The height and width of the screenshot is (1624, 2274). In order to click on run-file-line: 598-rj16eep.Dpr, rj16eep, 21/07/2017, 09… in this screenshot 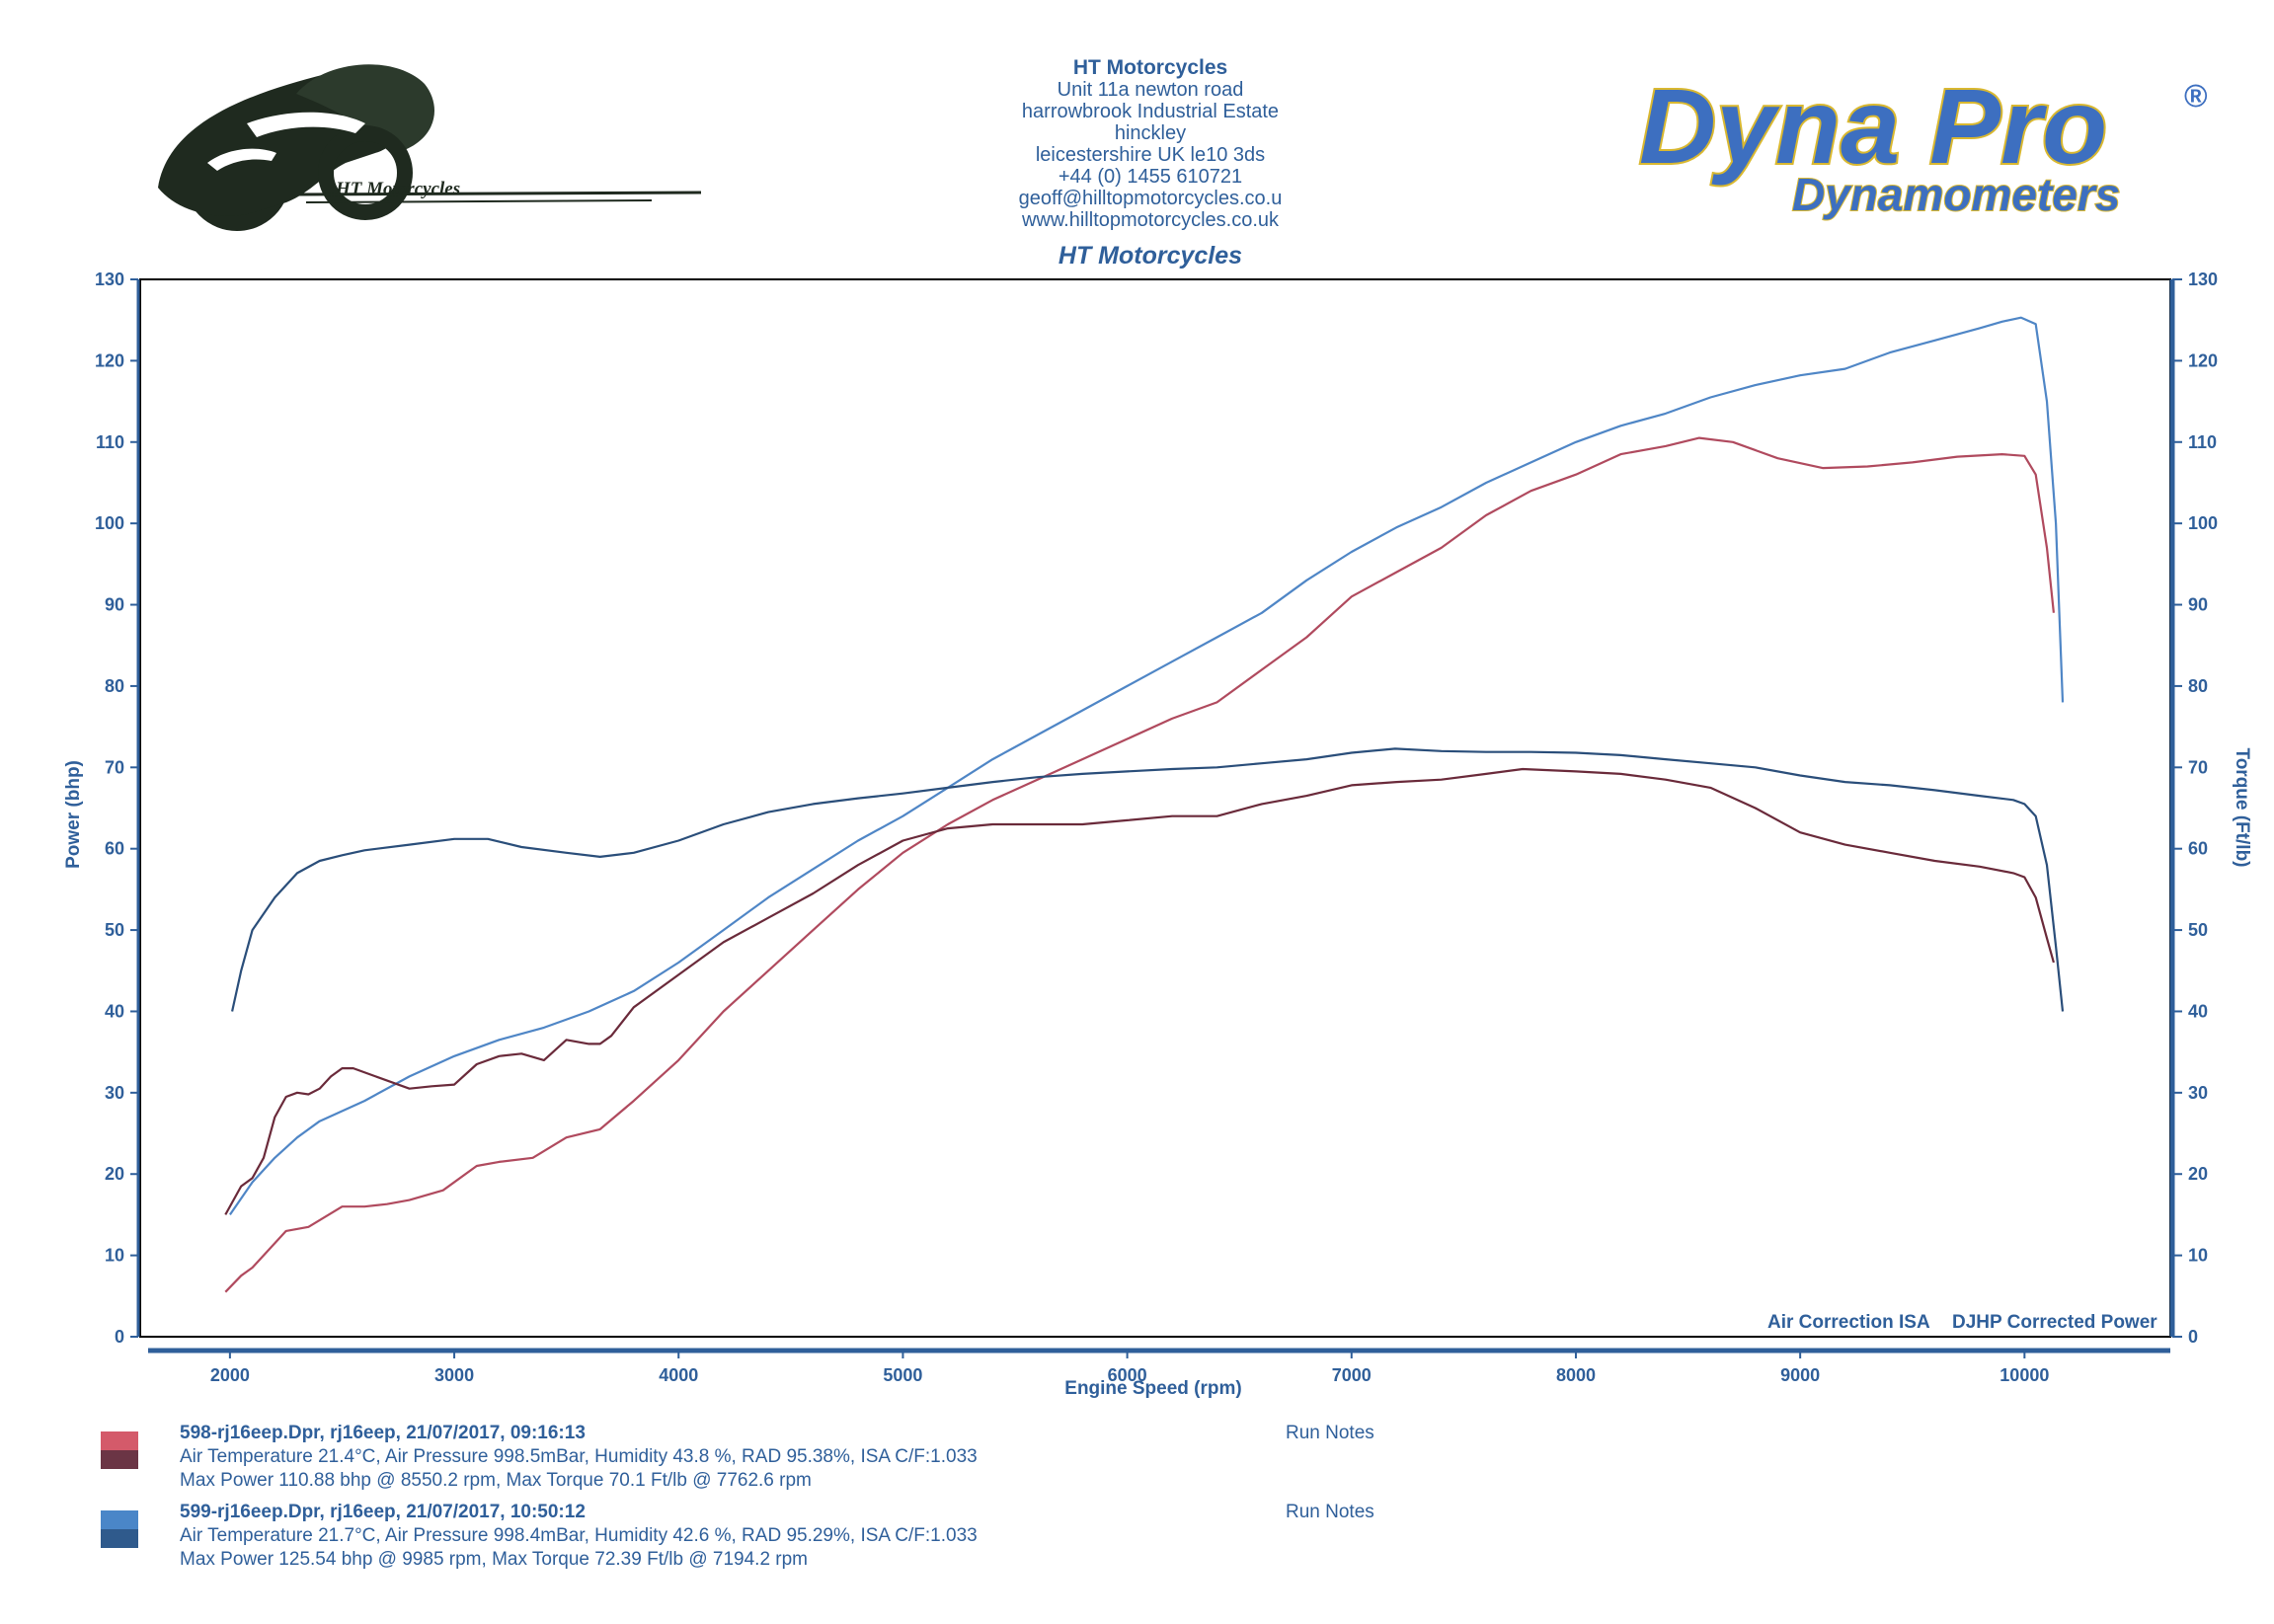, I will do `click(383, 1433)`.